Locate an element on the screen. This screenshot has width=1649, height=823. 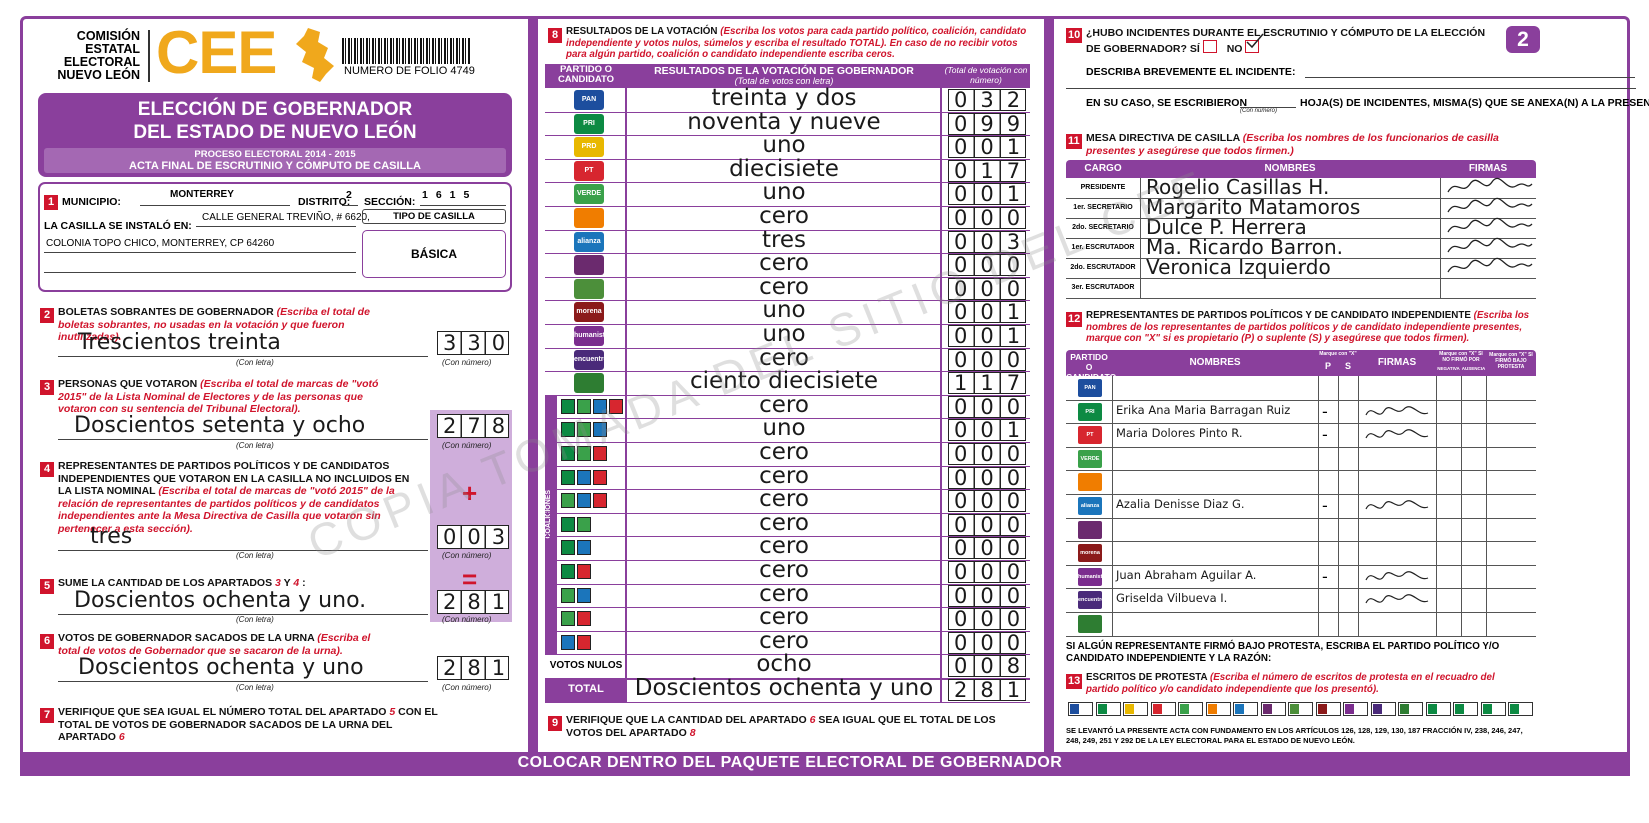
option: NO is located at coordinates (1234, 48).